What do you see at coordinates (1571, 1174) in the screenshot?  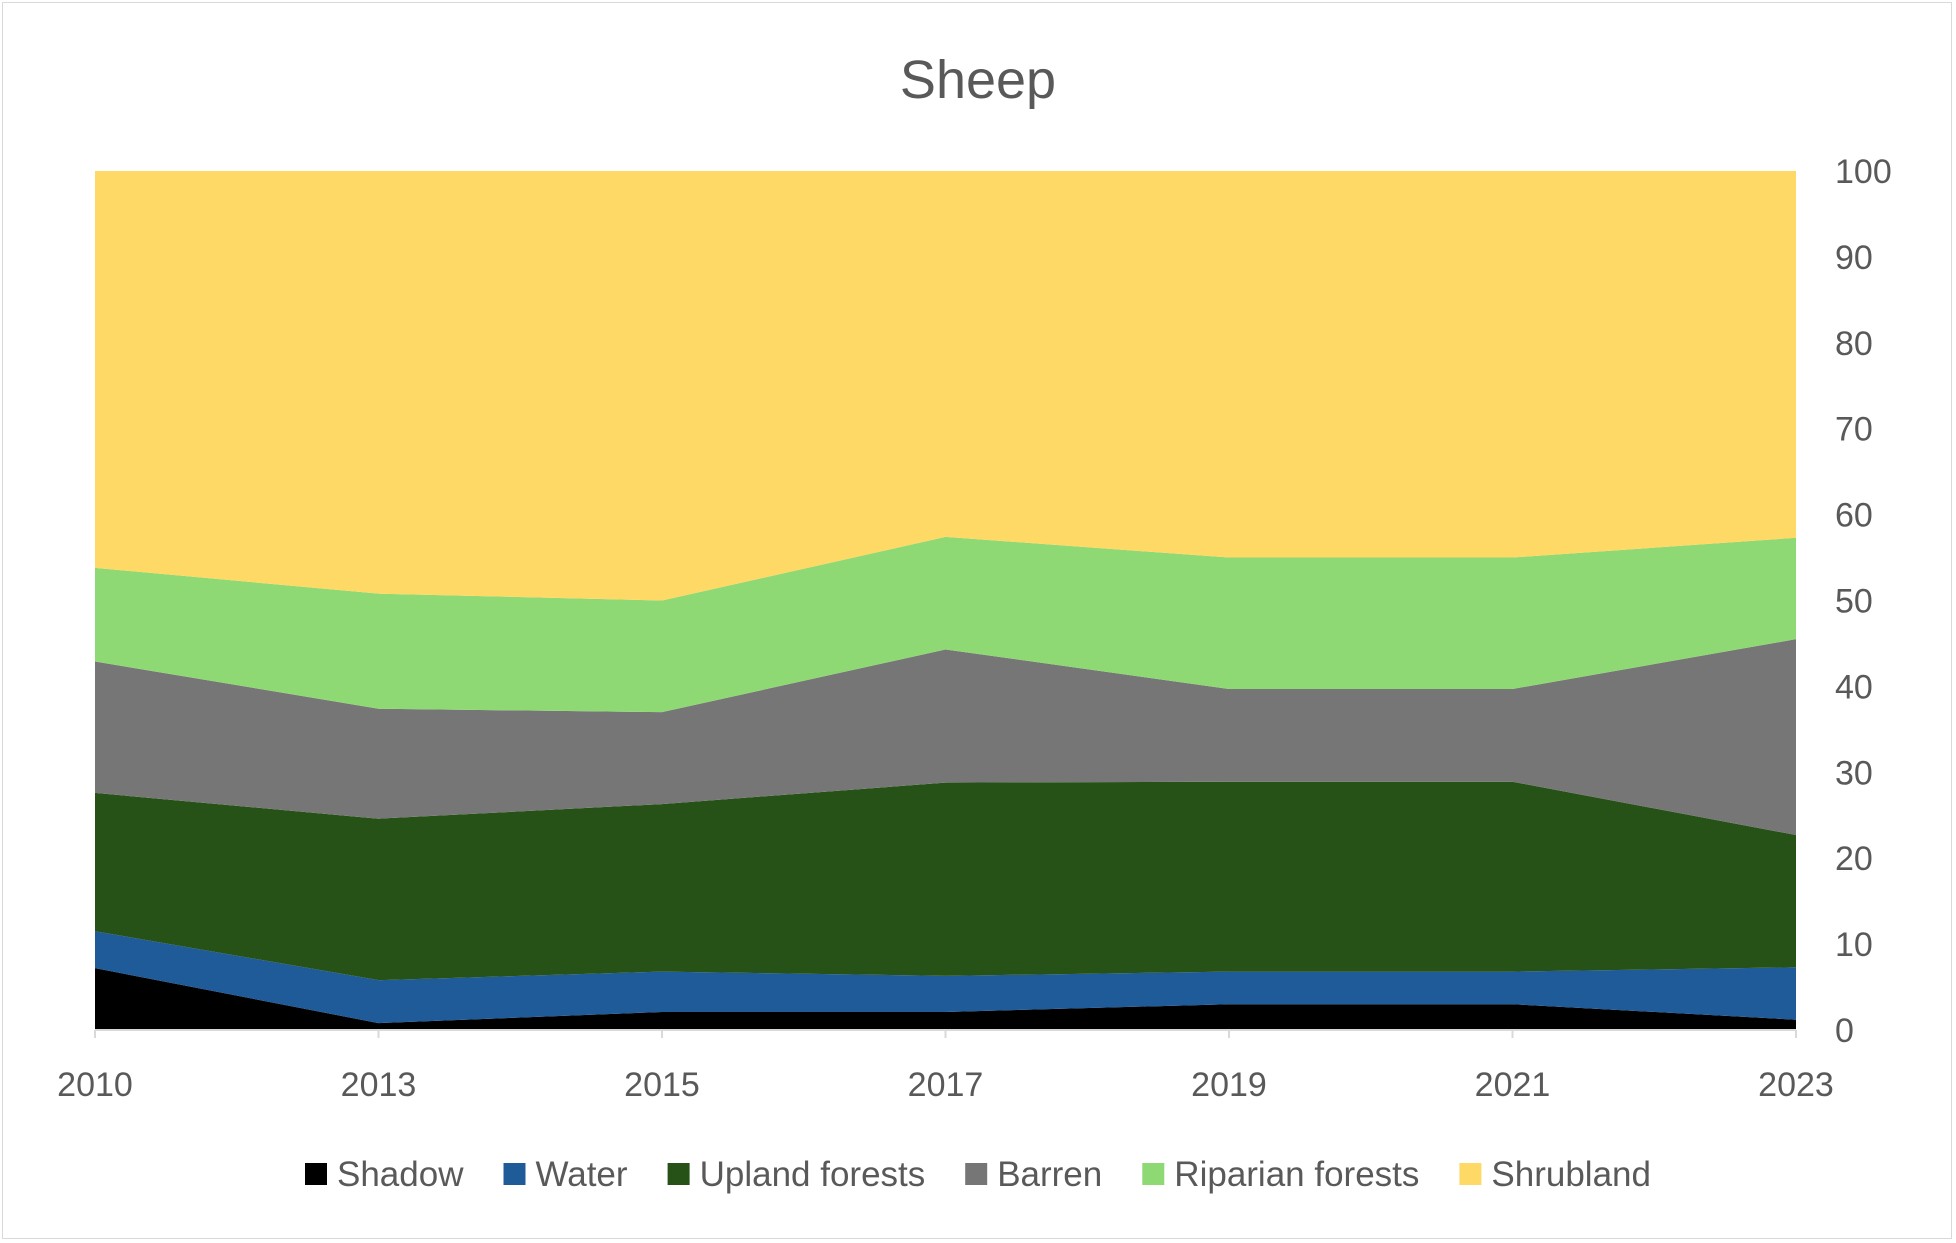 I see `legend-label: Shrubland` at bounding box center [1571, 1174].